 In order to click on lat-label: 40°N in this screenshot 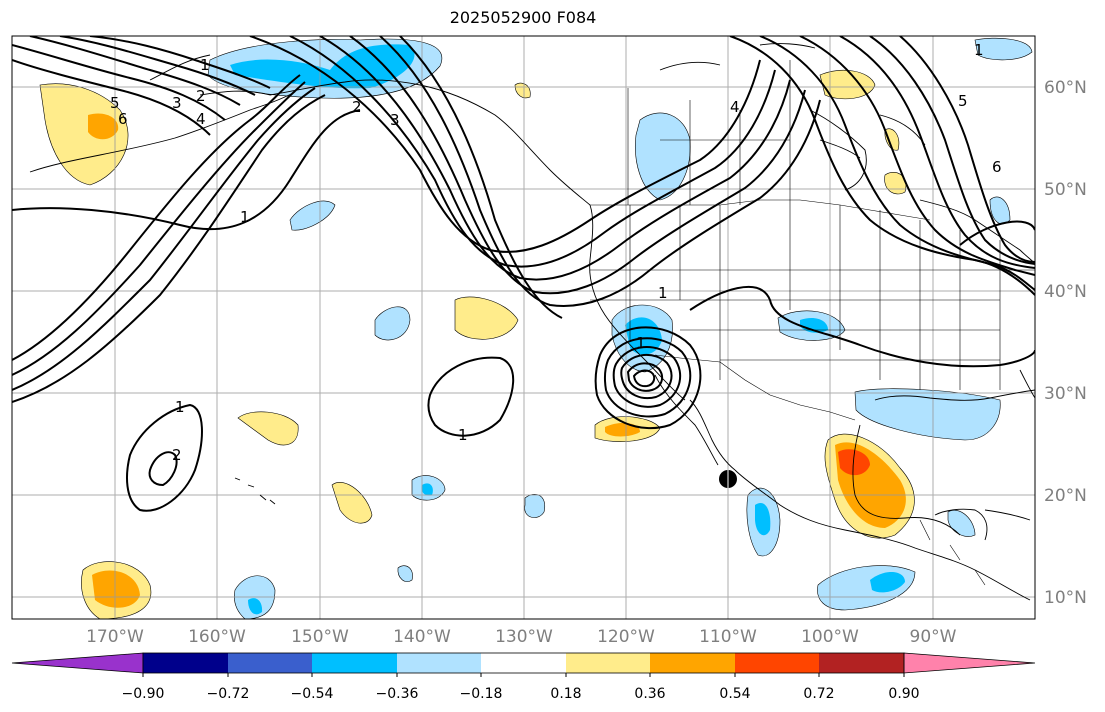, I will do `click(1065, 292)`.